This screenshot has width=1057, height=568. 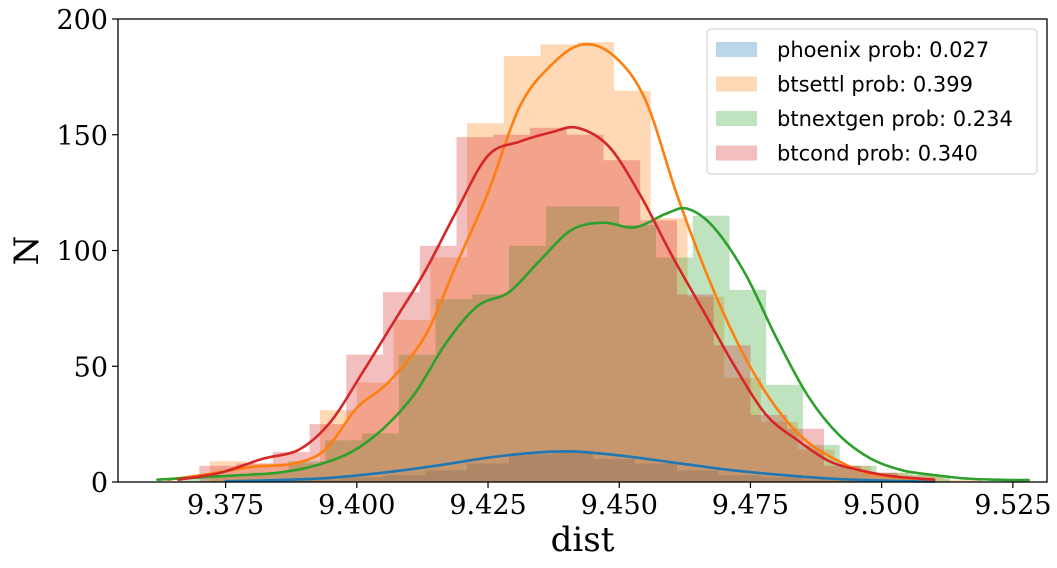 What do you see at coordinates (82, 20) in the screenshot?
I see `y-tick-label: 200` at bounding box center [82, 20].